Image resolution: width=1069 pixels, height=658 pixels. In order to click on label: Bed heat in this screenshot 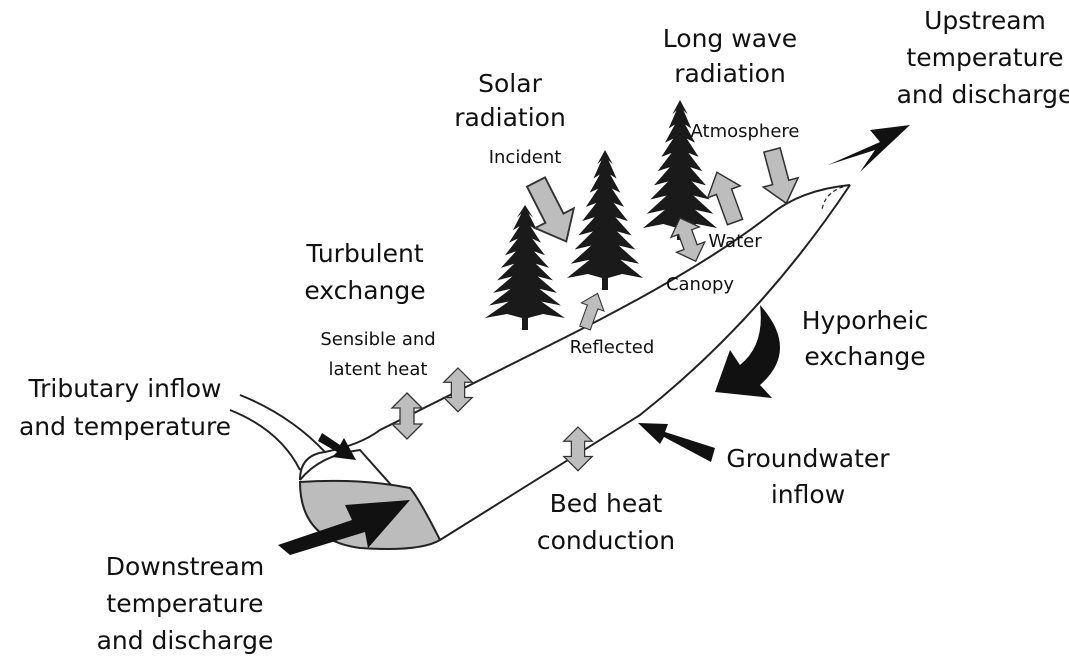, I will do `click(606, 503)`.